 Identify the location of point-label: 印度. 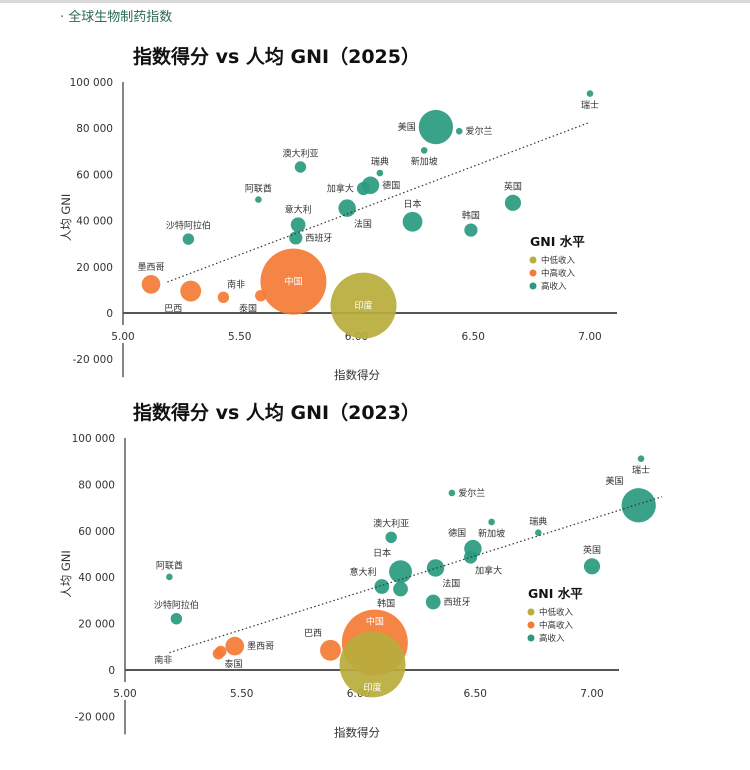
(373, 687).